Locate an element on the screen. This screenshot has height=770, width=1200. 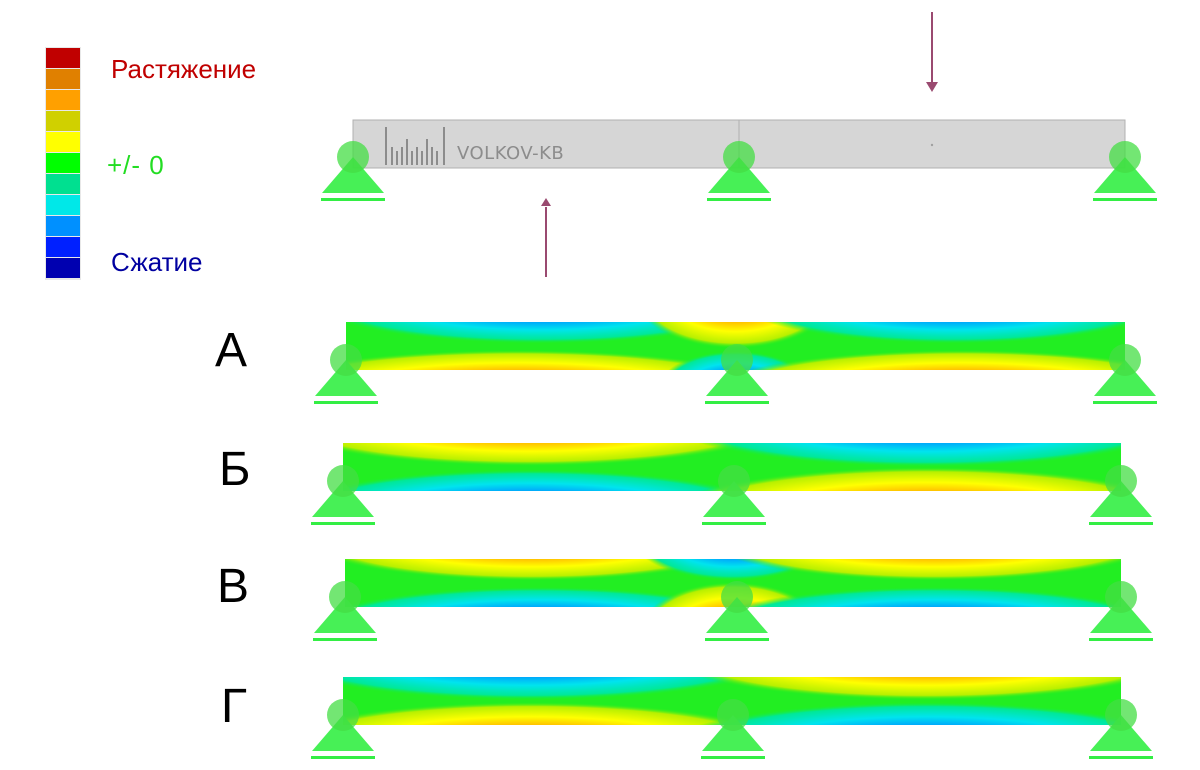
watermark-logo: VOLKOV-KB is located at coordinates (474, 145).